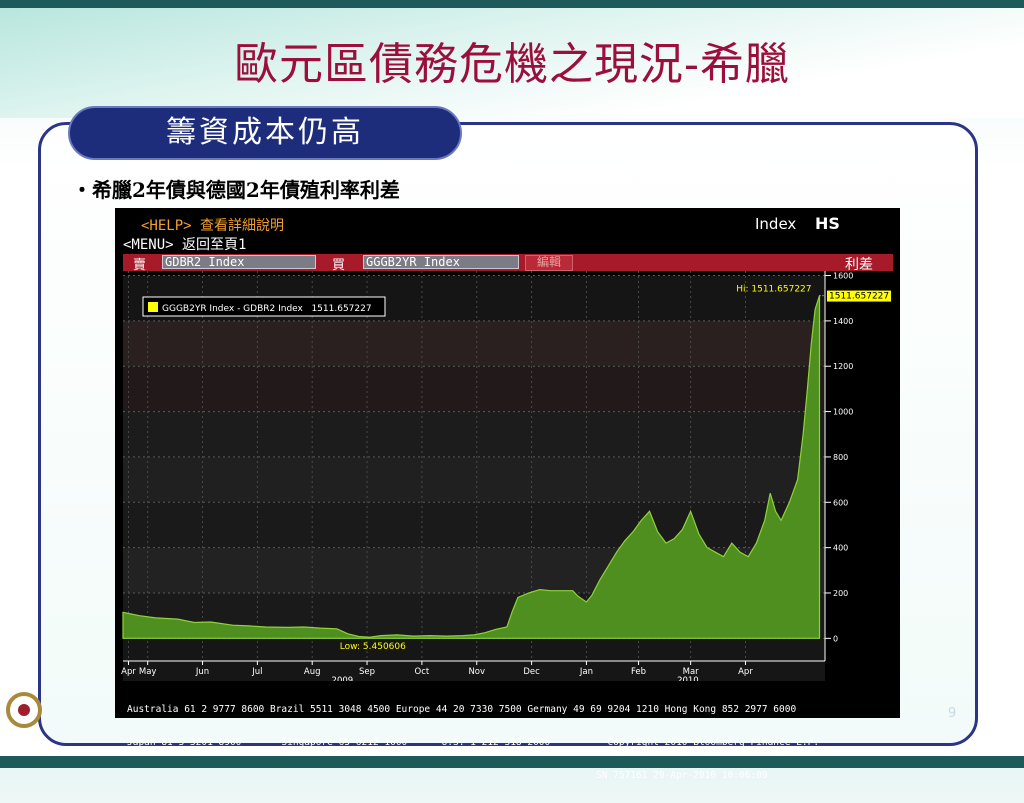 The width and height of the screenshot is (1024, 803). I want to click on y-tick-label: 1200, so click(843, 366).